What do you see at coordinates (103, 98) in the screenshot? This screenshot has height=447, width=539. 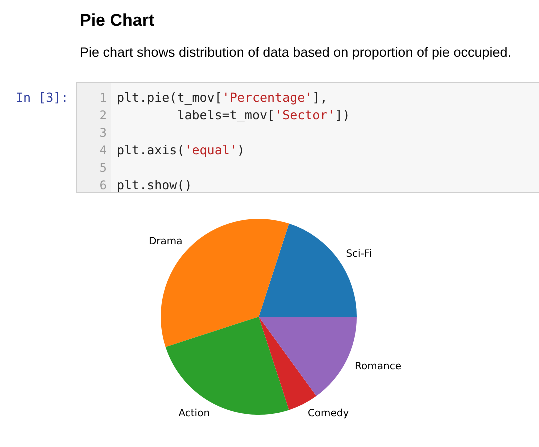 I see `text: 1` at bounding box center [103, 98].